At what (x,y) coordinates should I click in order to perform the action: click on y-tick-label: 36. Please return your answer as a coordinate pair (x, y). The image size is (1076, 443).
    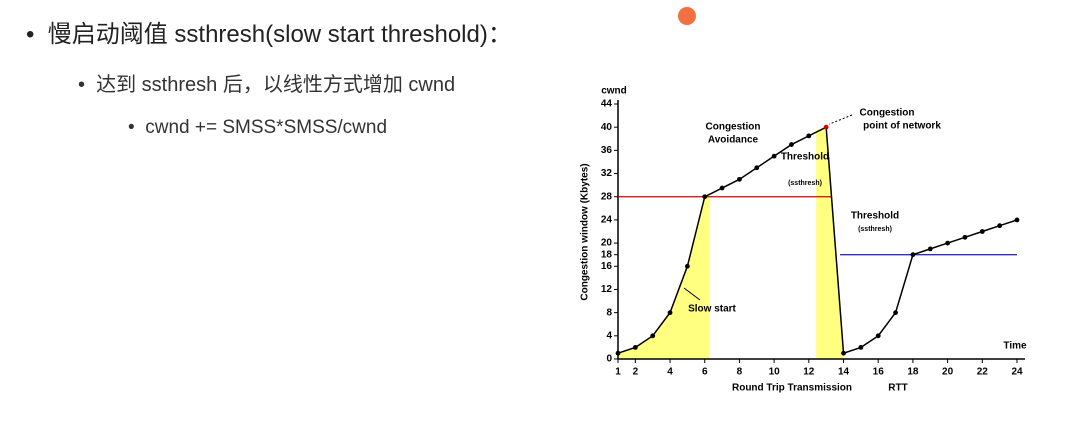
    Looking at the image, I should click on (607, 150).